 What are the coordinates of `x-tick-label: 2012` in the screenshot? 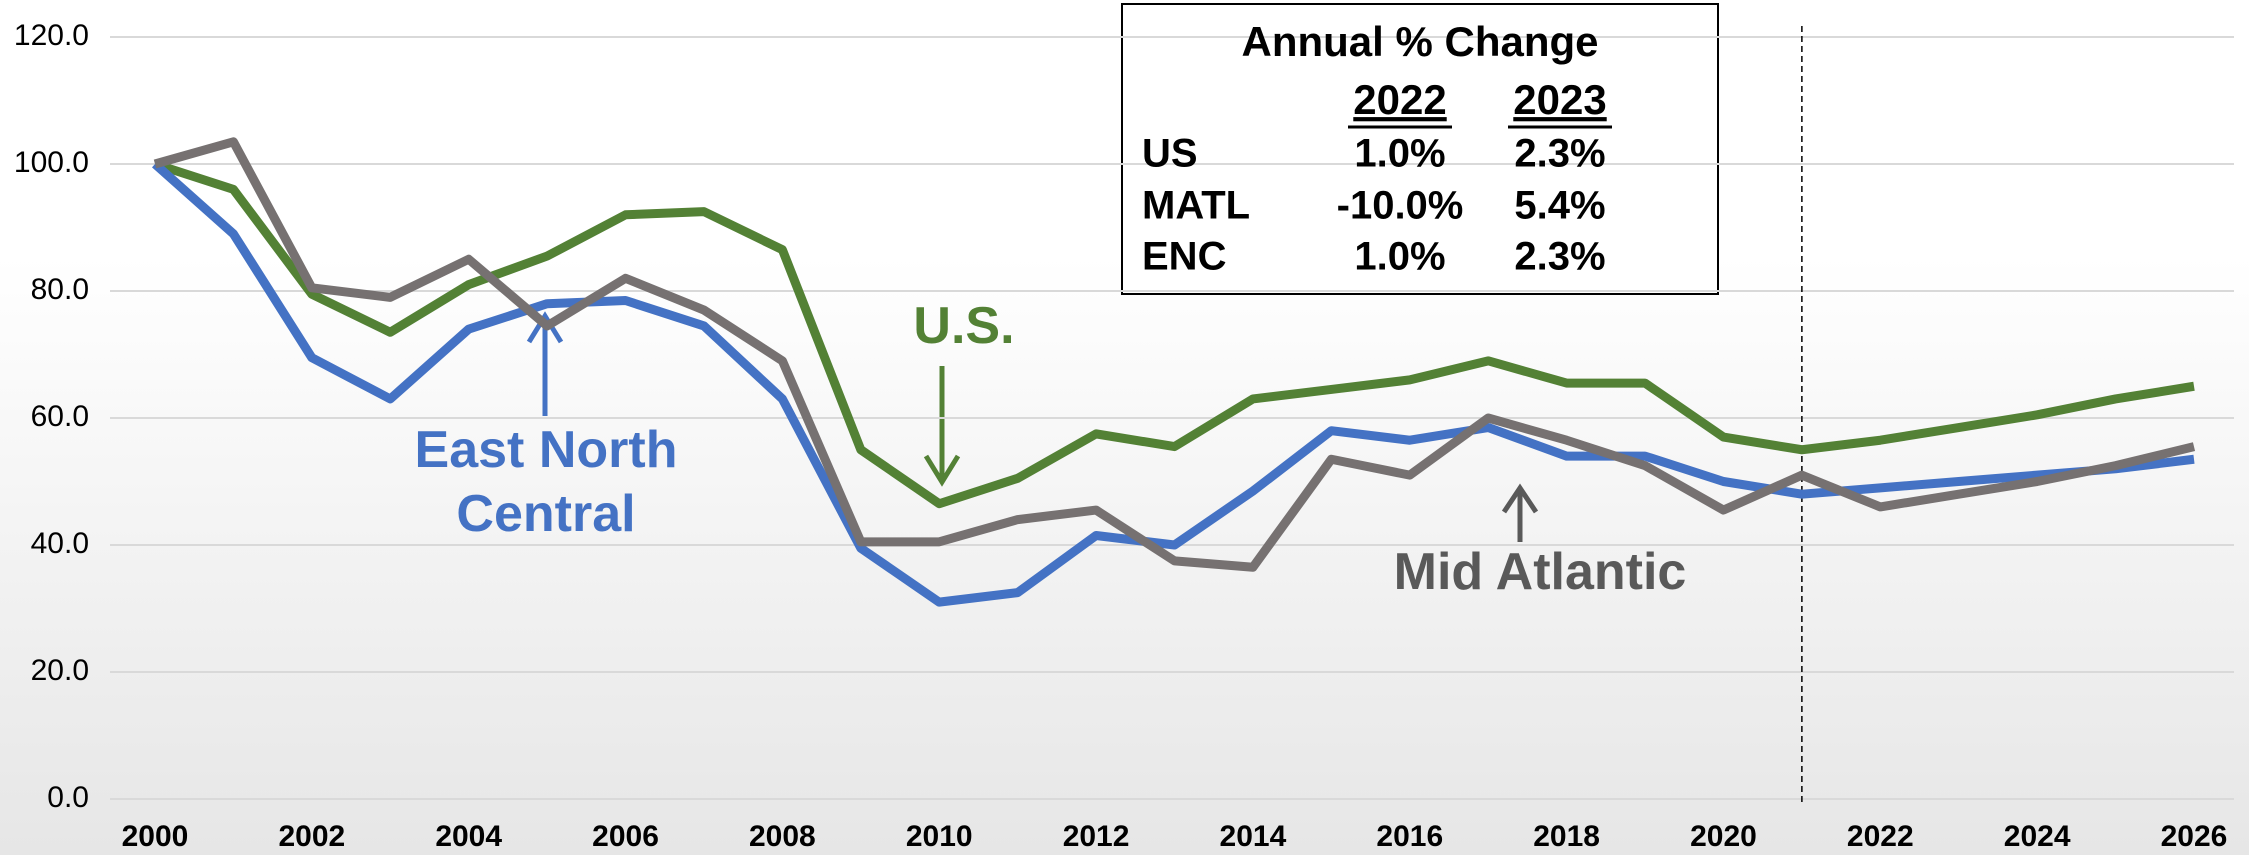 It's located at (1096, 836).